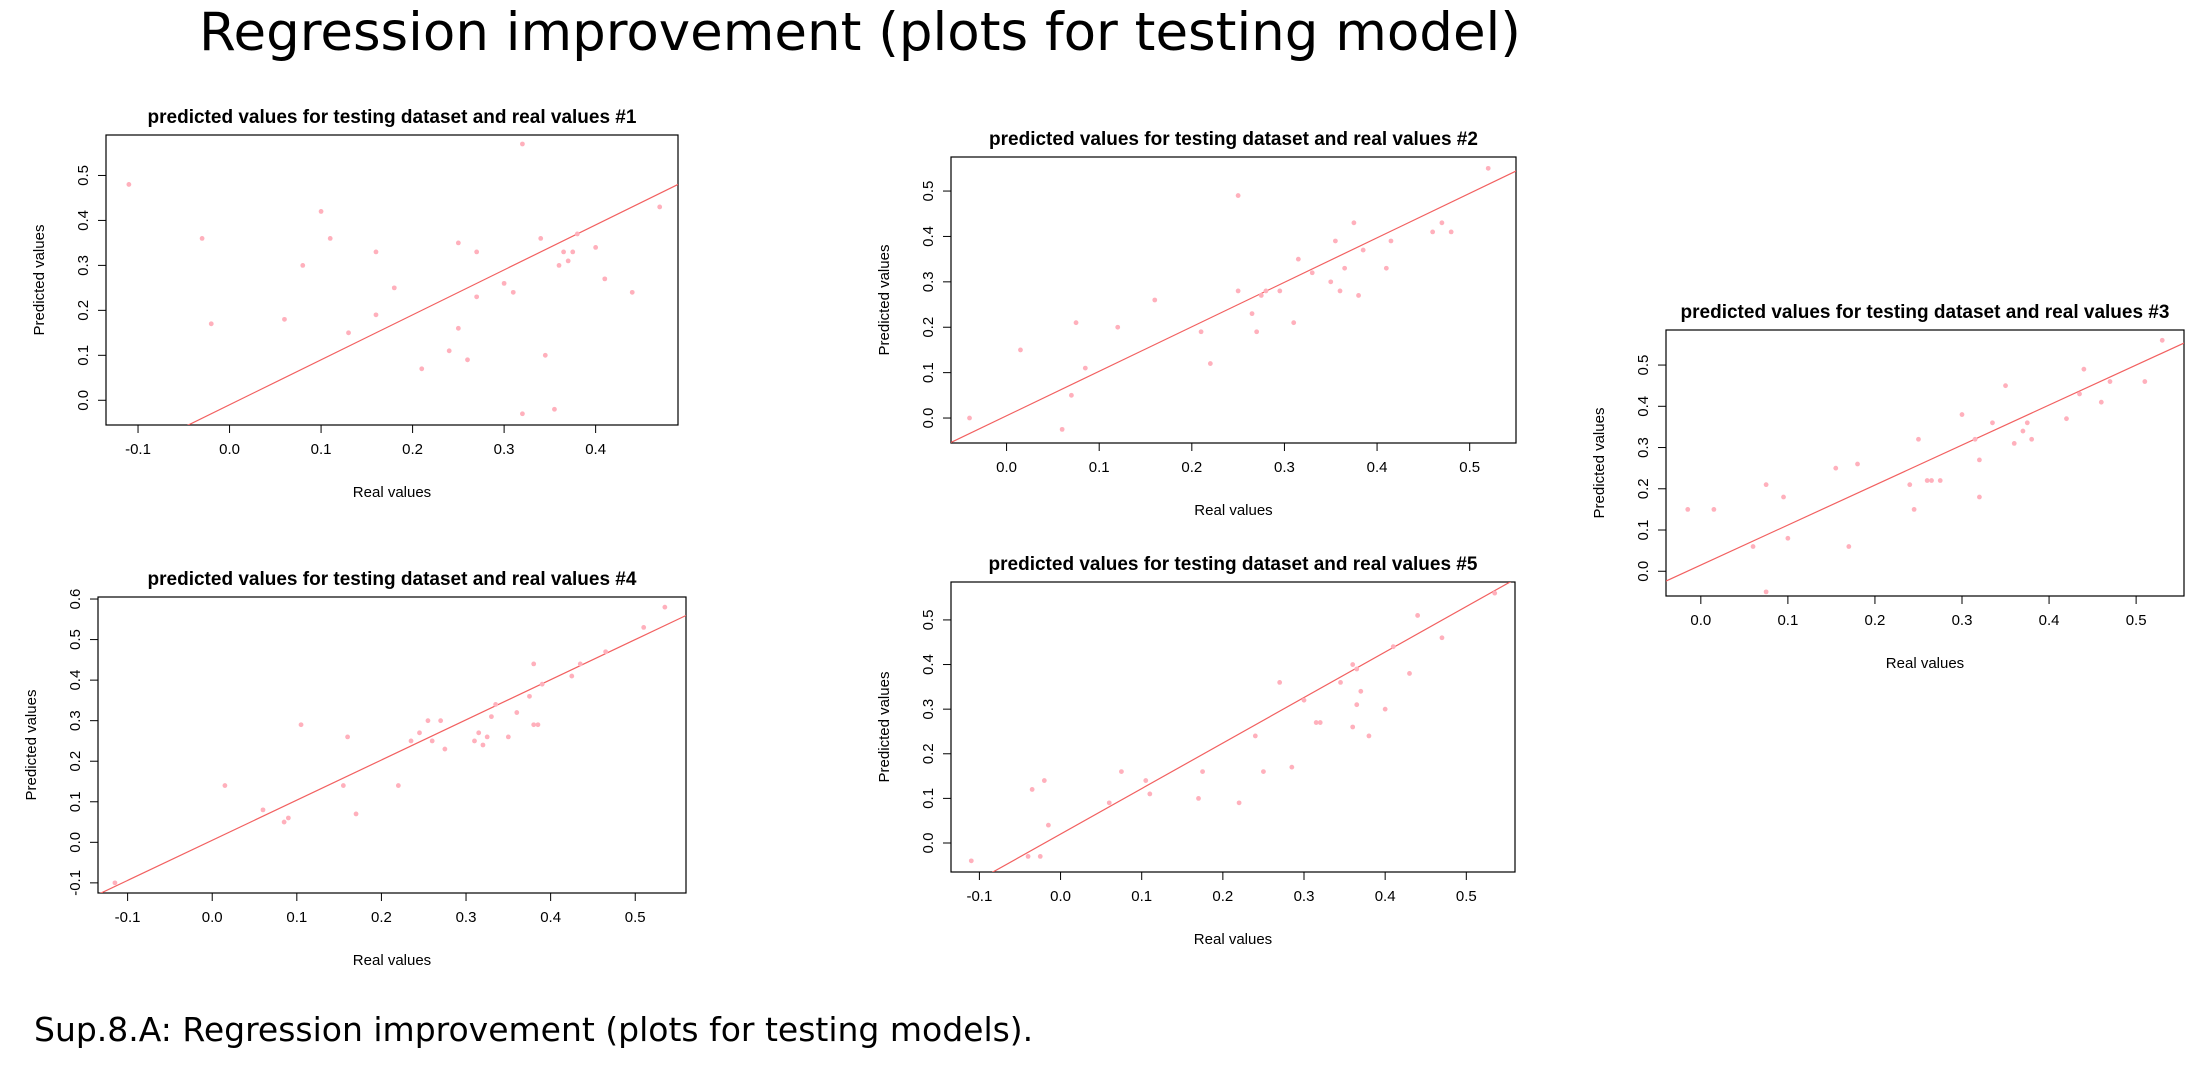 The height and width of the screenshot is (1070, 2198). I want to click on y-tick-label: -0.1, so click(75, 883).